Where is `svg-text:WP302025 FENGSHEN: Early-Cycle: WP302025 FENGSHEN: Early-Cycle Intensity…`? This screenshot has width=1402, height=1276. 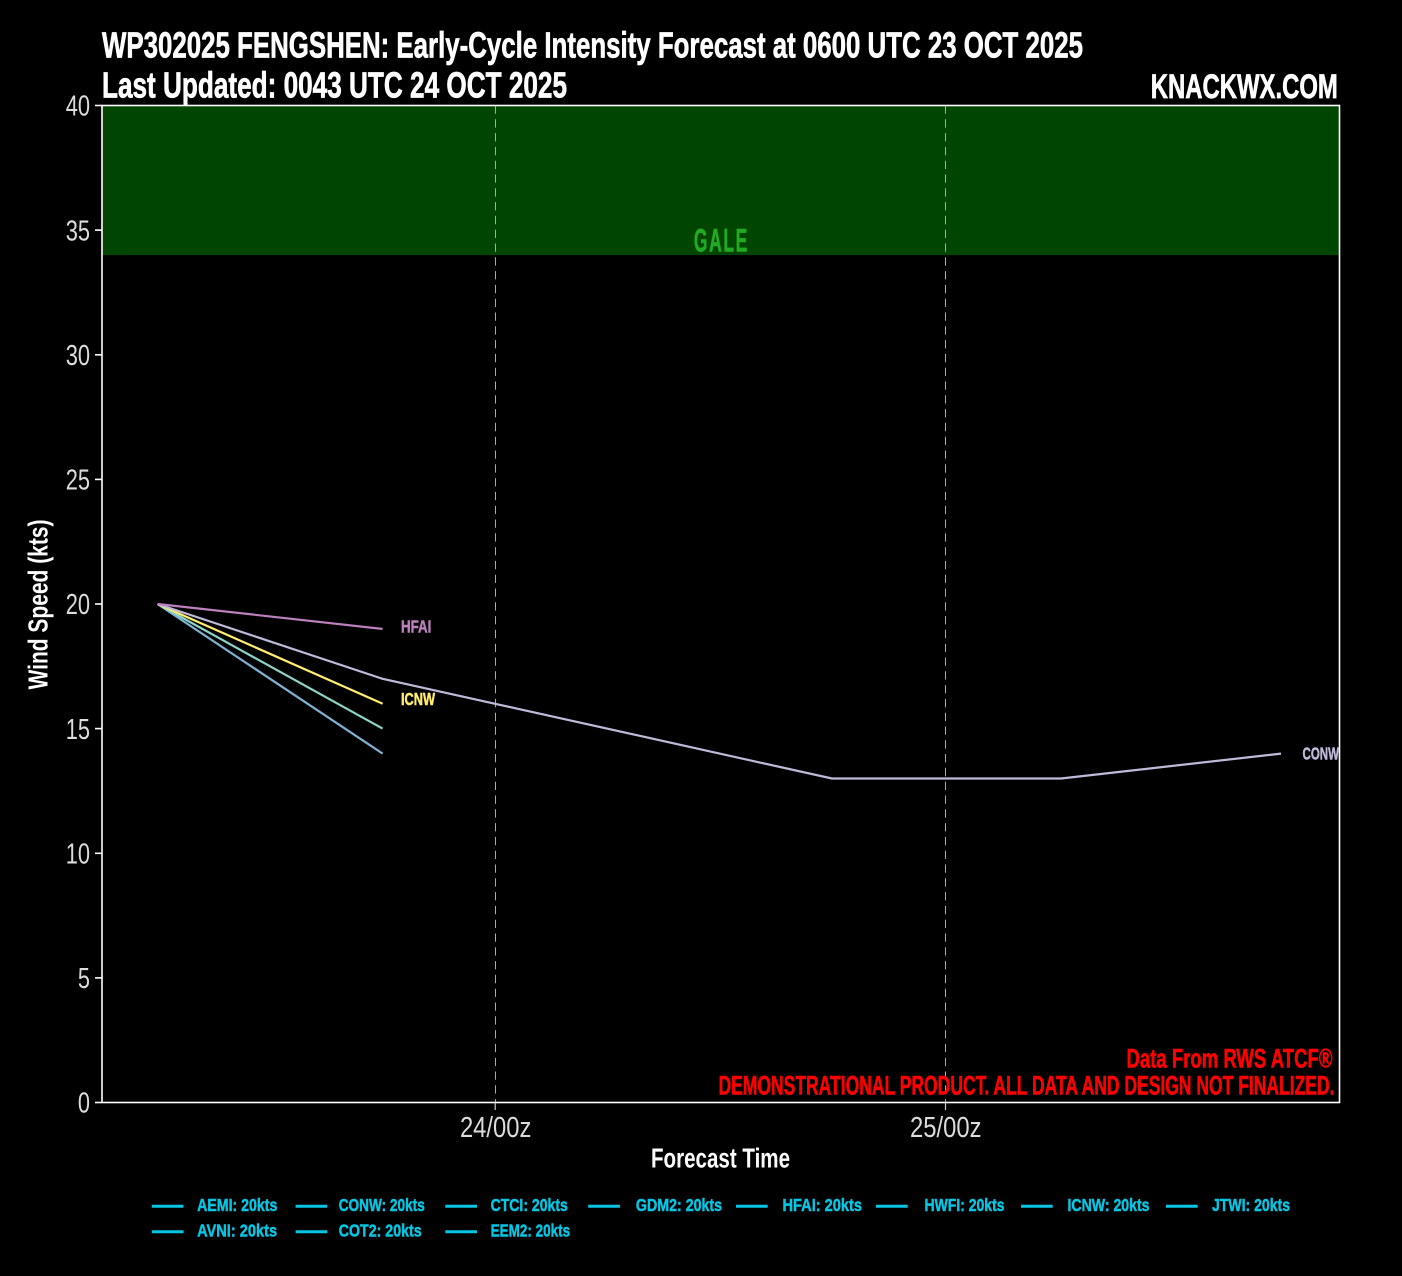
svg-text:WP302025 FENGSHEN: Early-Cycle: WP302025 FENGSHEN: Early-Cycle Intensity… is located at coordinates (592, 45).